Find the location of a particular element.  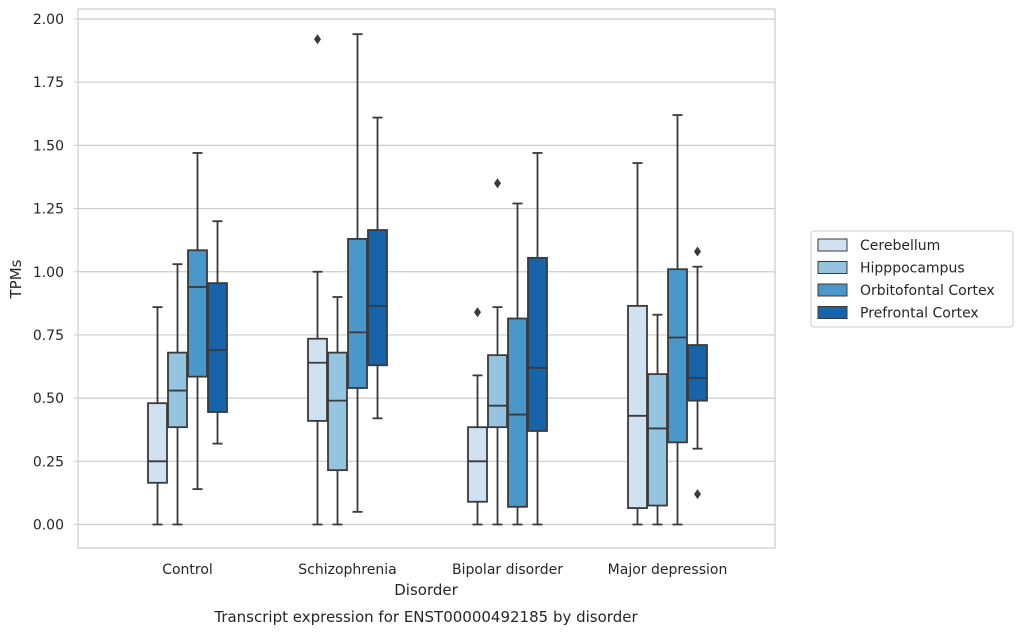

y-axis-label: TPMs is located at coordinates (16, 279).